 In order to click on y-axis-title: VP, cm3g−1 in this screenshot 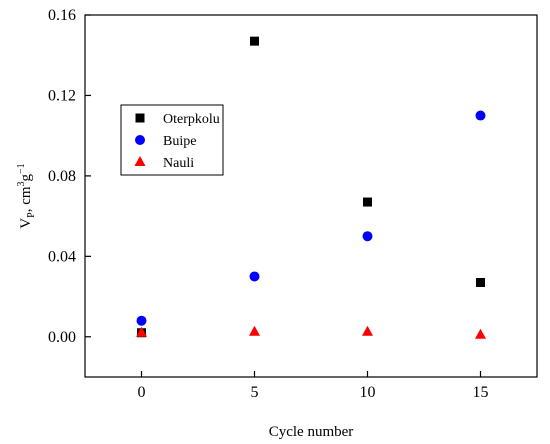, I will do `click(26, 195)`.